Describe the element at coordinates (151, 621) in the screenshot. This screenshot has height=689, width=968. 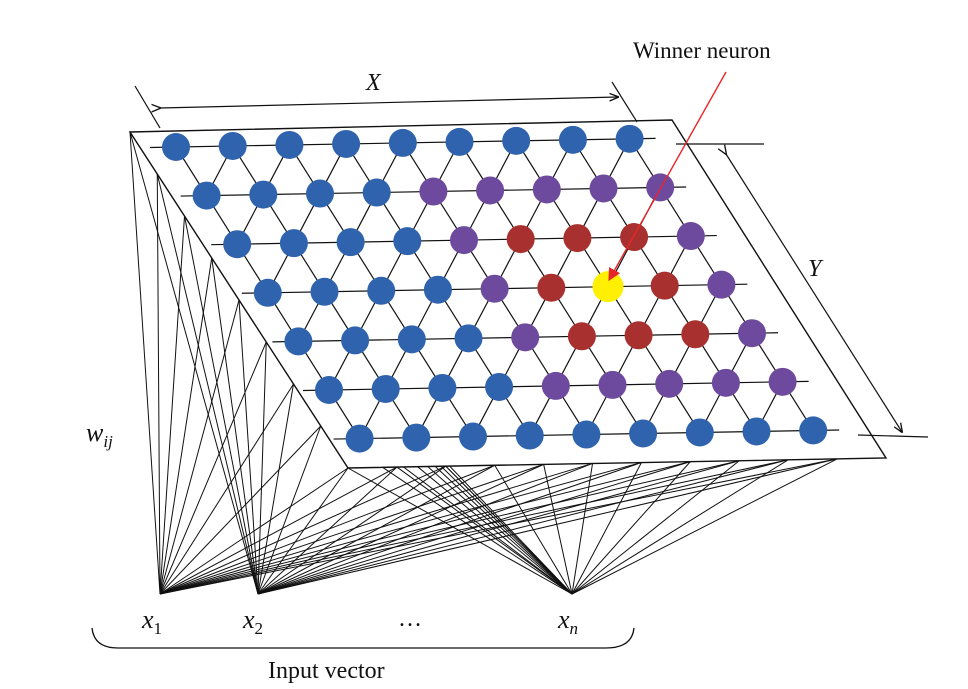
I see `input-x1-label: x1` at that location.